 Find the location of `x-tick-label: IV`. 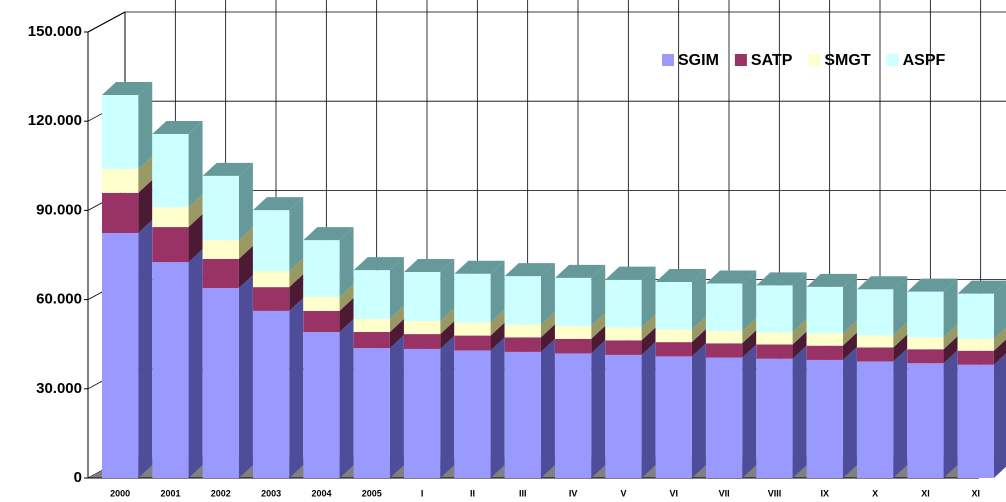

x-tick-label: IV is located at coordinates (573, 493).